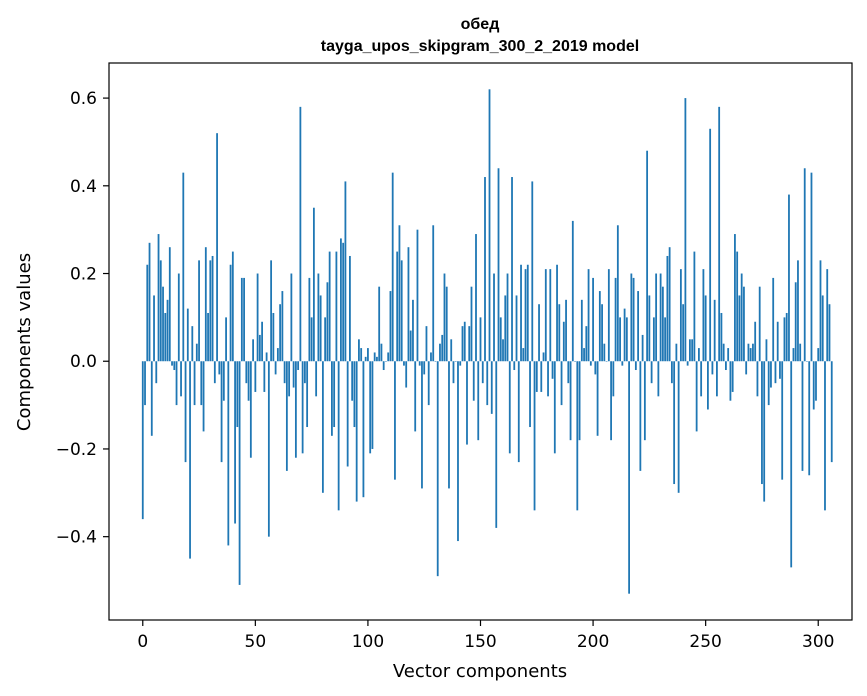  I want to click on x-axis: 0 50 100 150 200 250 300, so click(485, 636).